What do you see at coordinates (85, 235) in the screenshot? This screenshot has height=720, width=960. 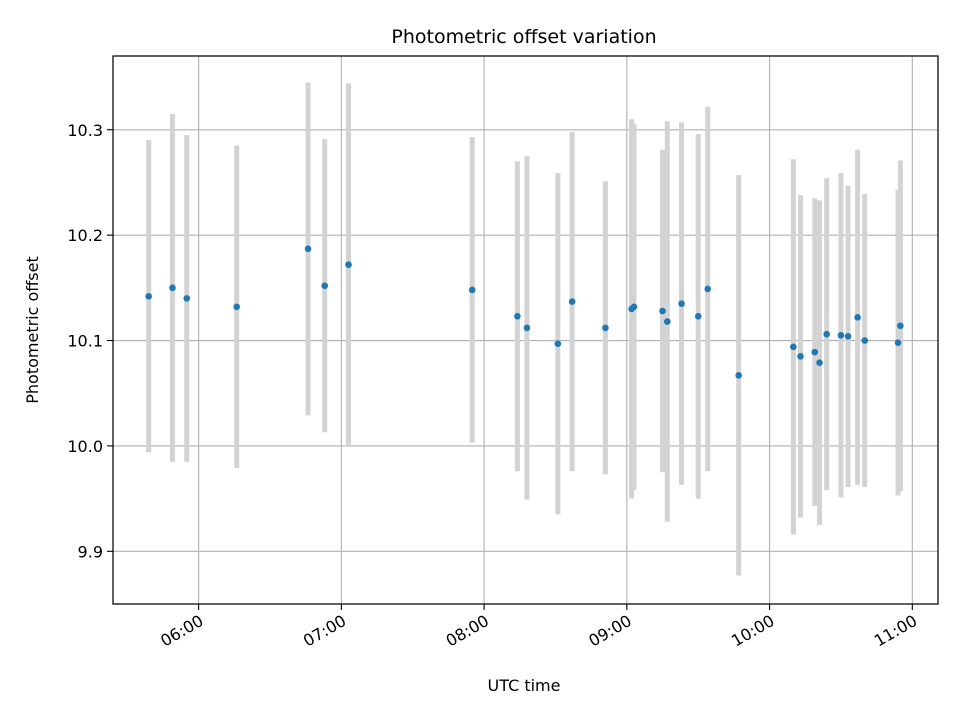 I see `y-tick-label: 10.2` at bounding box center [85, 235].